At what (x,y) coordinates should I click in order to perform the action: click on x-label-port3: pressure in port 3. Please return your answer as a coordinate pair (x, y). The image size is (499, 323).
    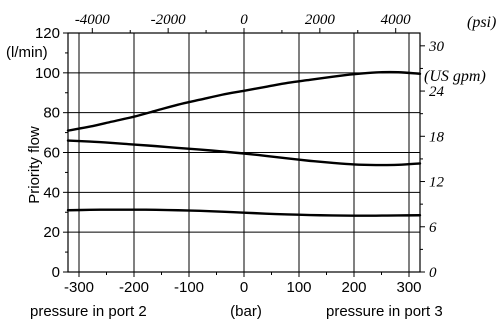
    Looking at the image, I should click on (384, 311).